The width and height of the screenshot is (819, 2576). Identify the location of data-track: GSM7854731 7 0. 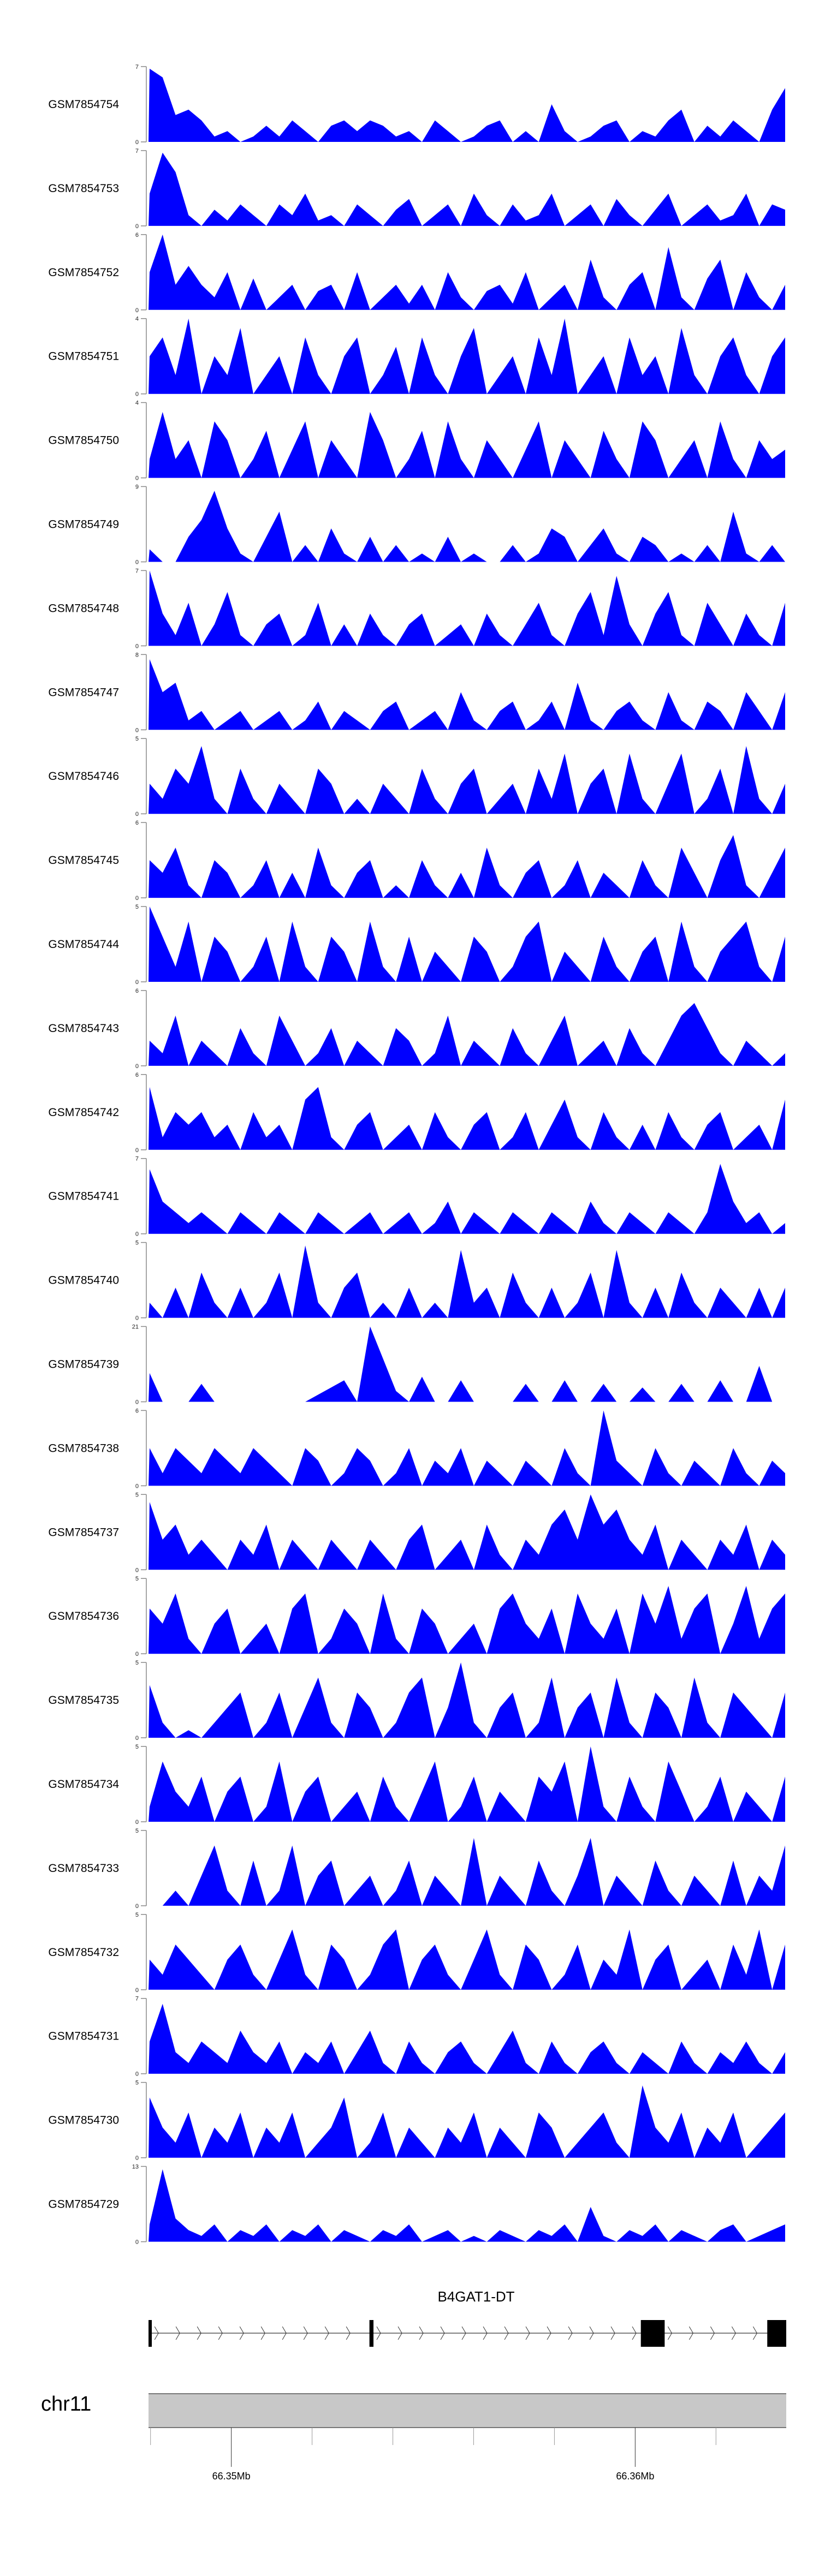
(417, 2037).